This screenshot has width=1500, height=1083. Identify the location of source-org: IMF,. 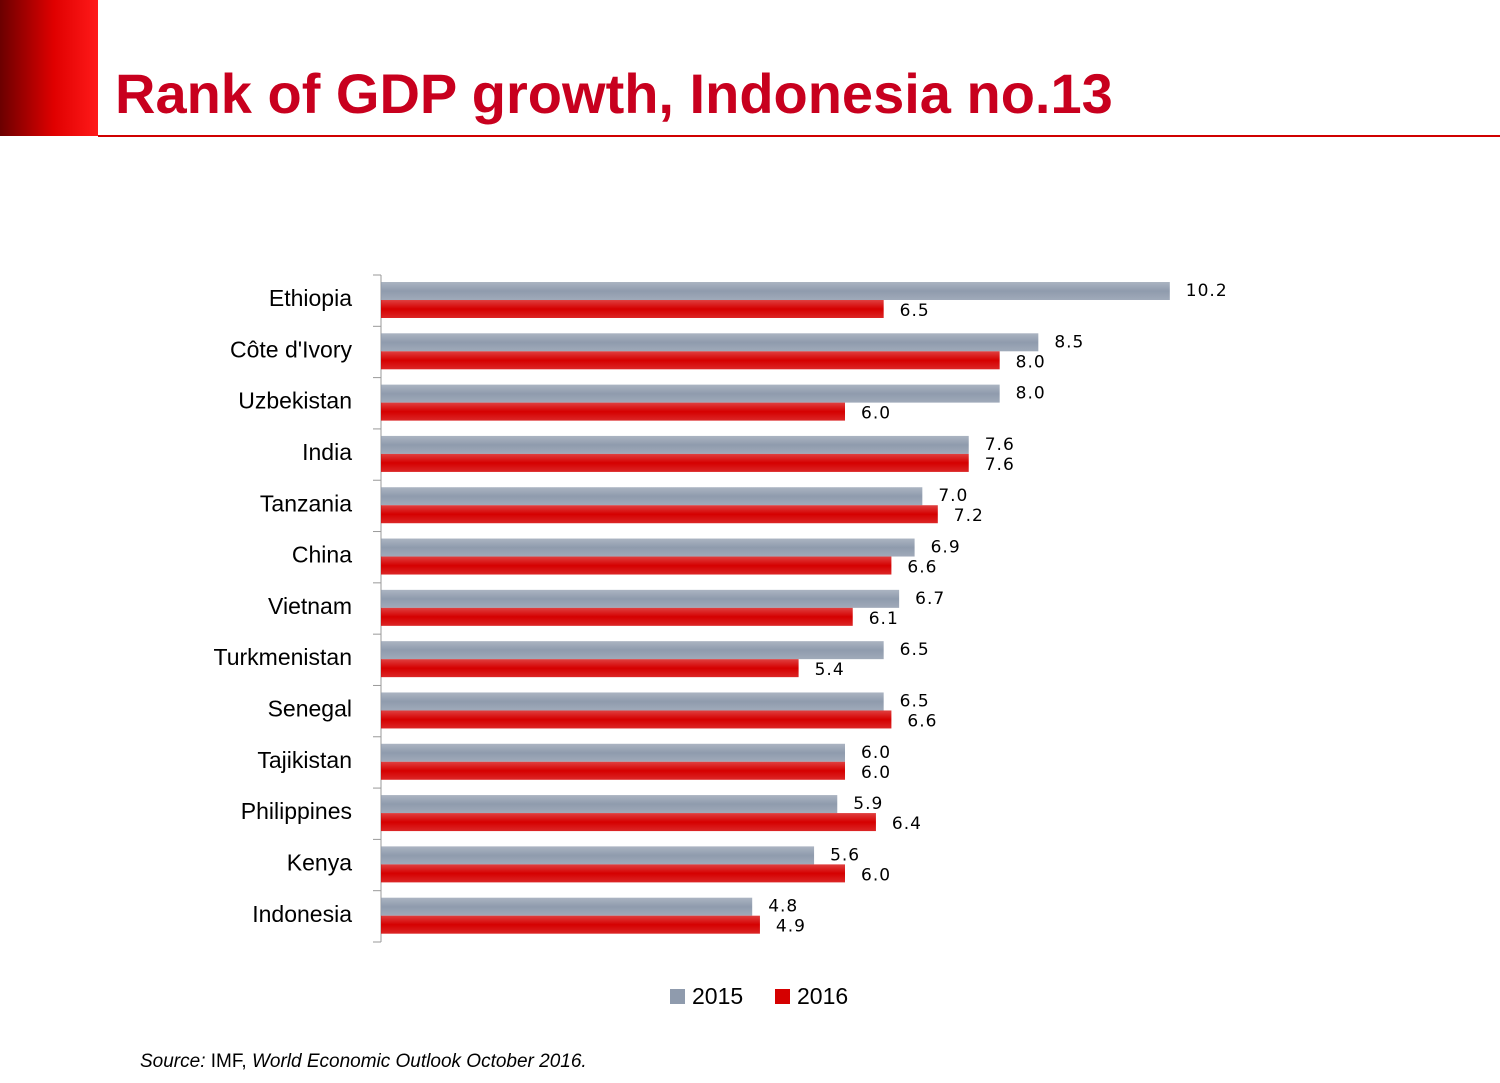
(229, 1061).